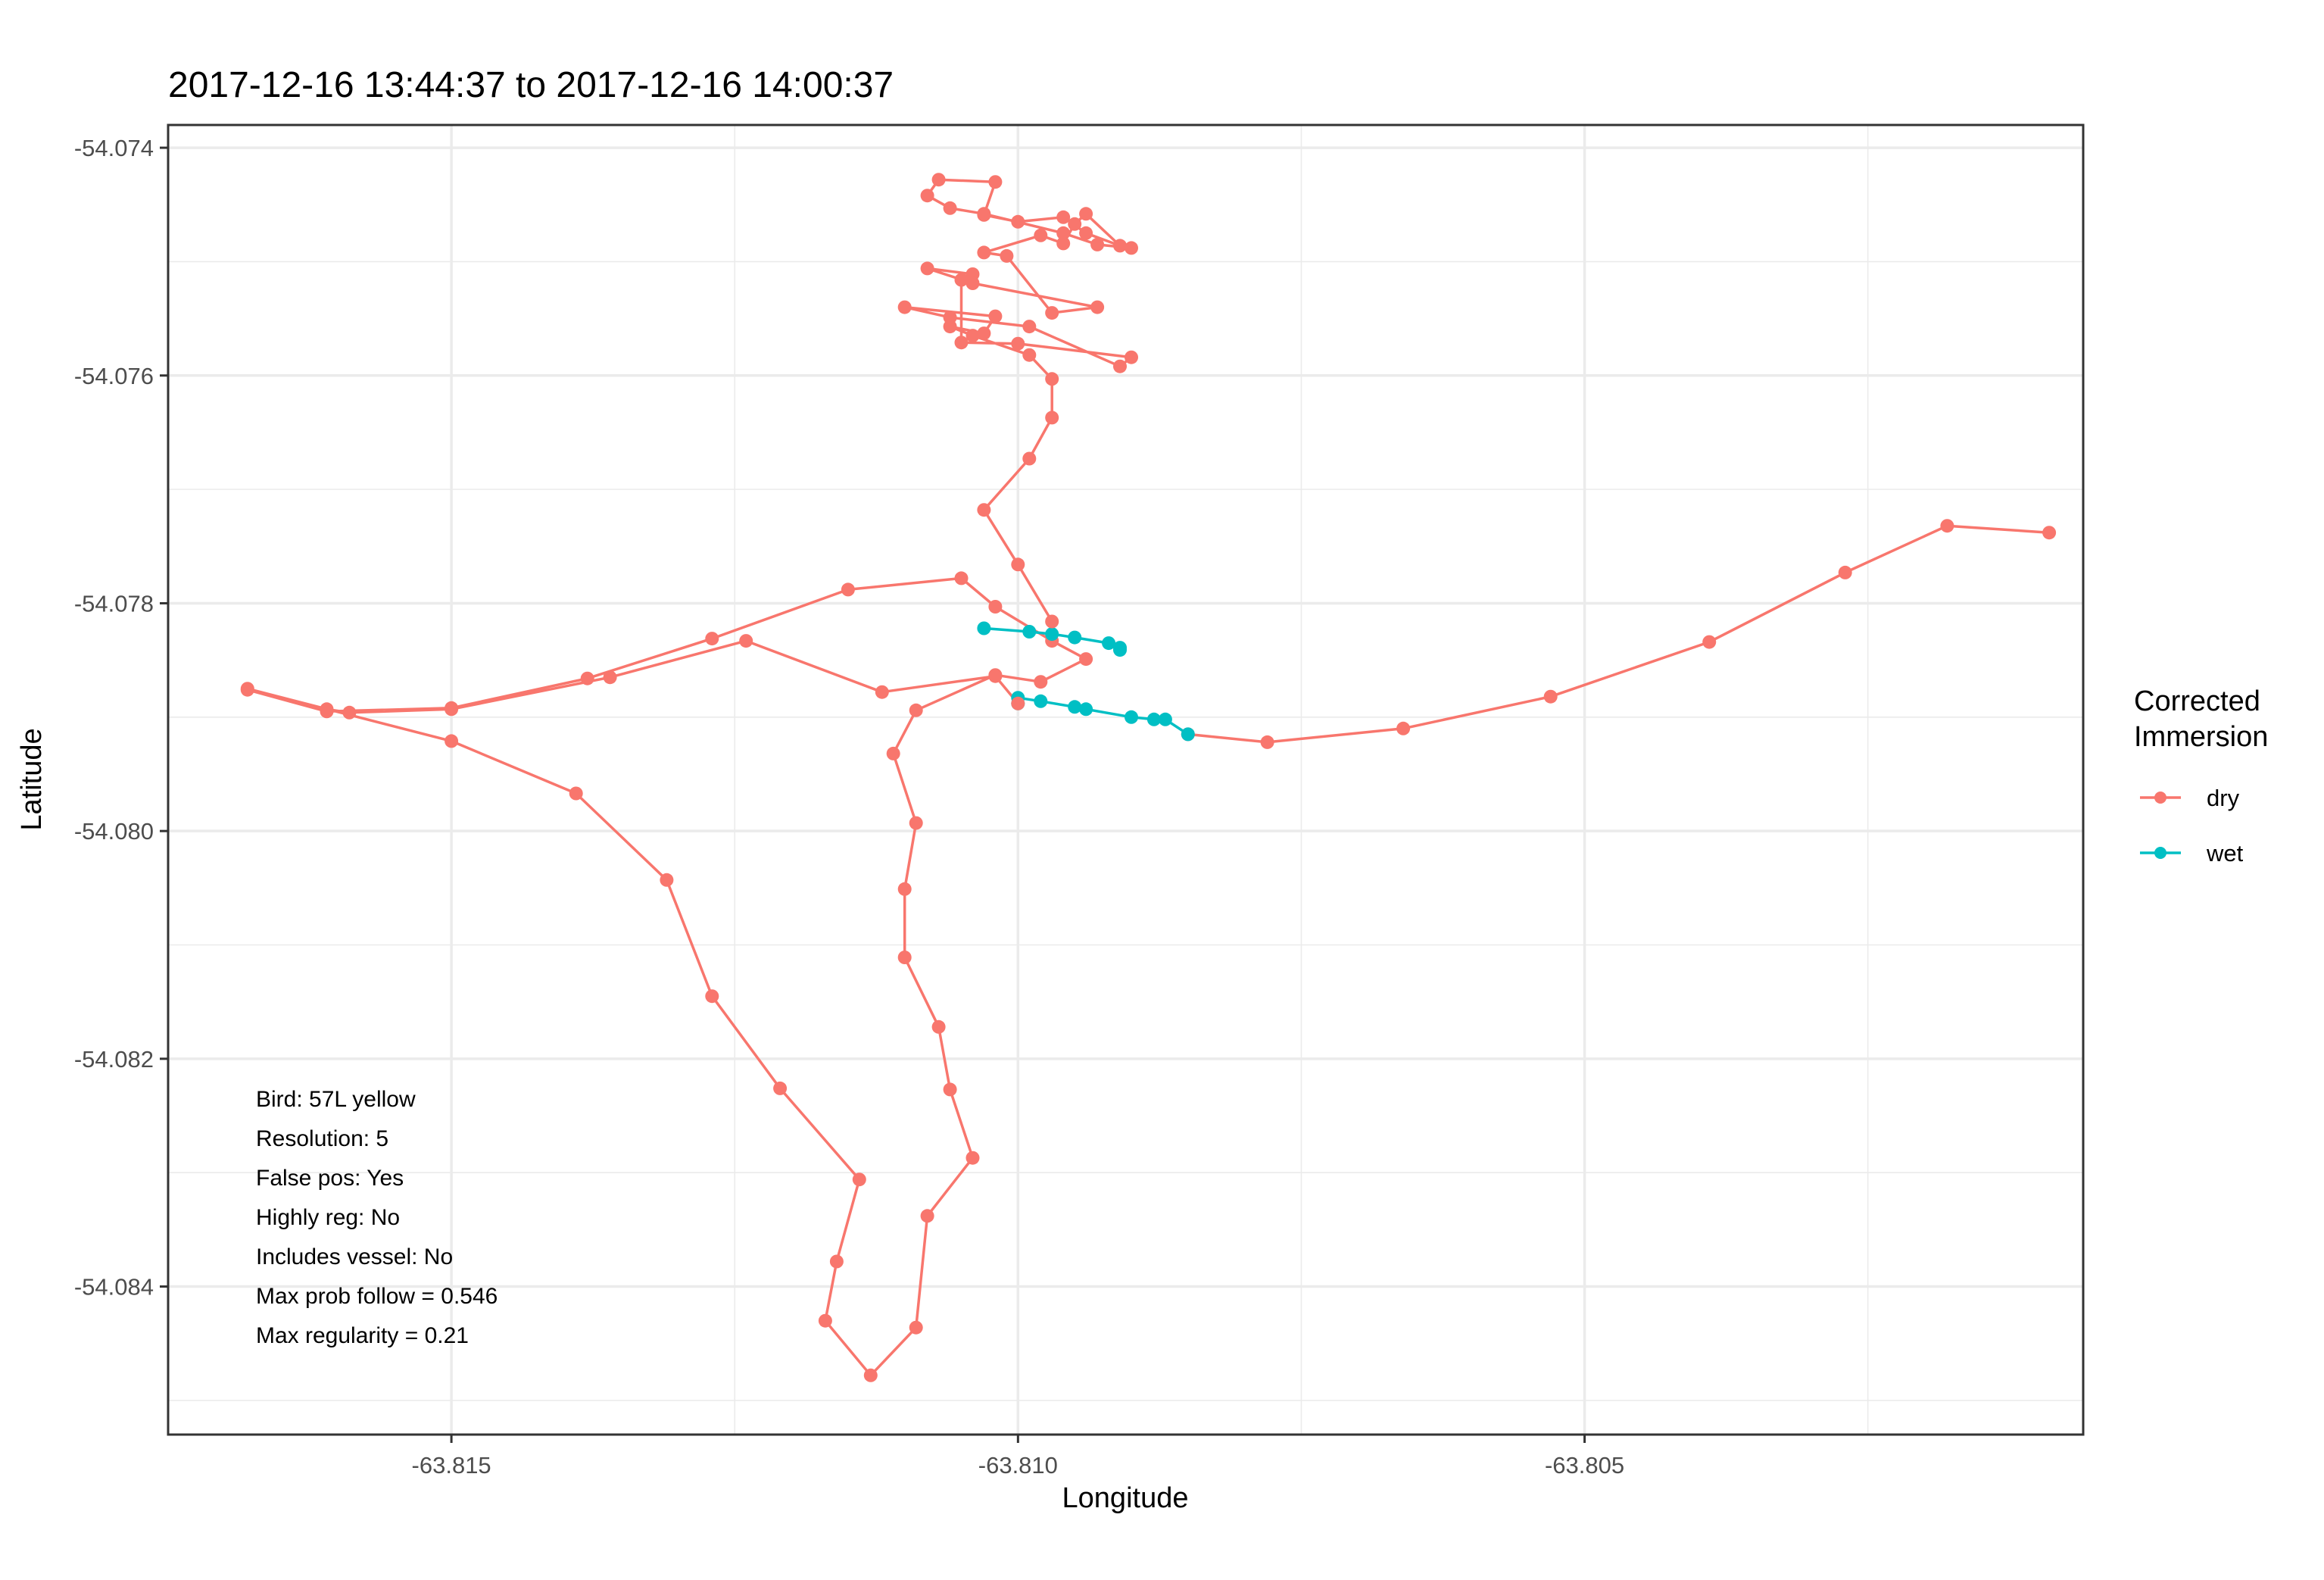 The width and height of the screenshot is (2324, 1580). Describe the element at coordinates (114, 1059) in the screenshot. I see `y-tick-label: -54.082` at that location.